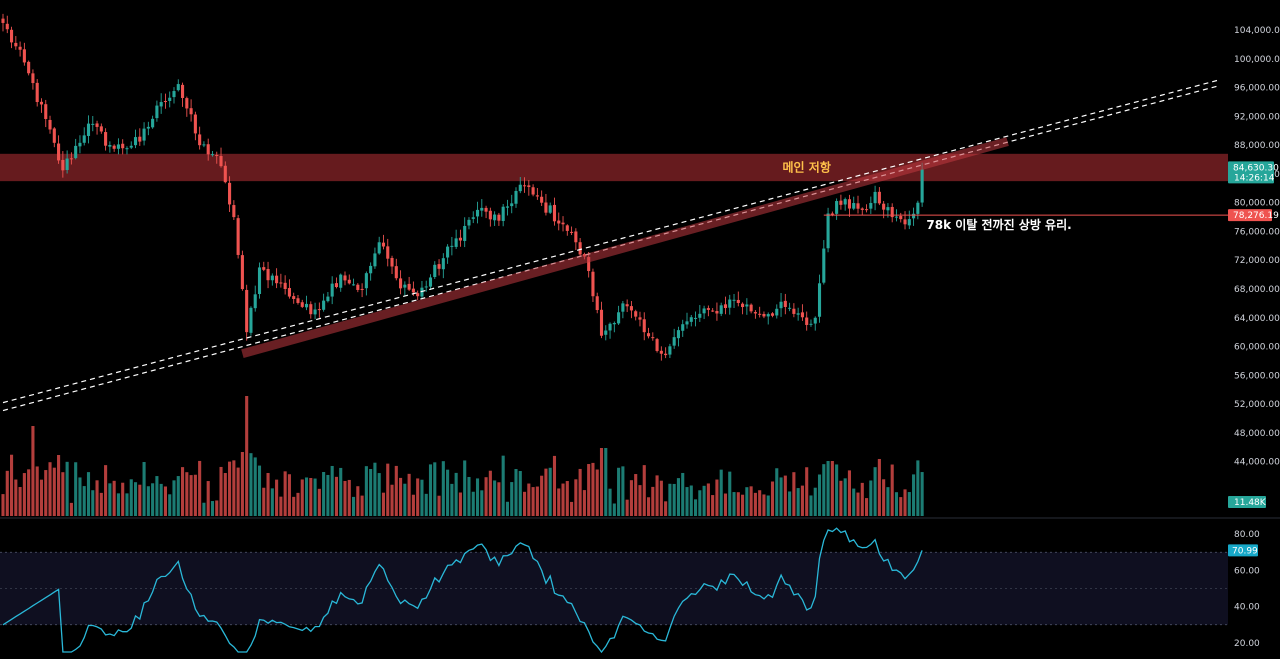 The width and height of the screenshot is (1280, 659). What do you see at coordinates (462, 590) in the screenshot?
I see `rsi-line` at bounding box center [462, 590].